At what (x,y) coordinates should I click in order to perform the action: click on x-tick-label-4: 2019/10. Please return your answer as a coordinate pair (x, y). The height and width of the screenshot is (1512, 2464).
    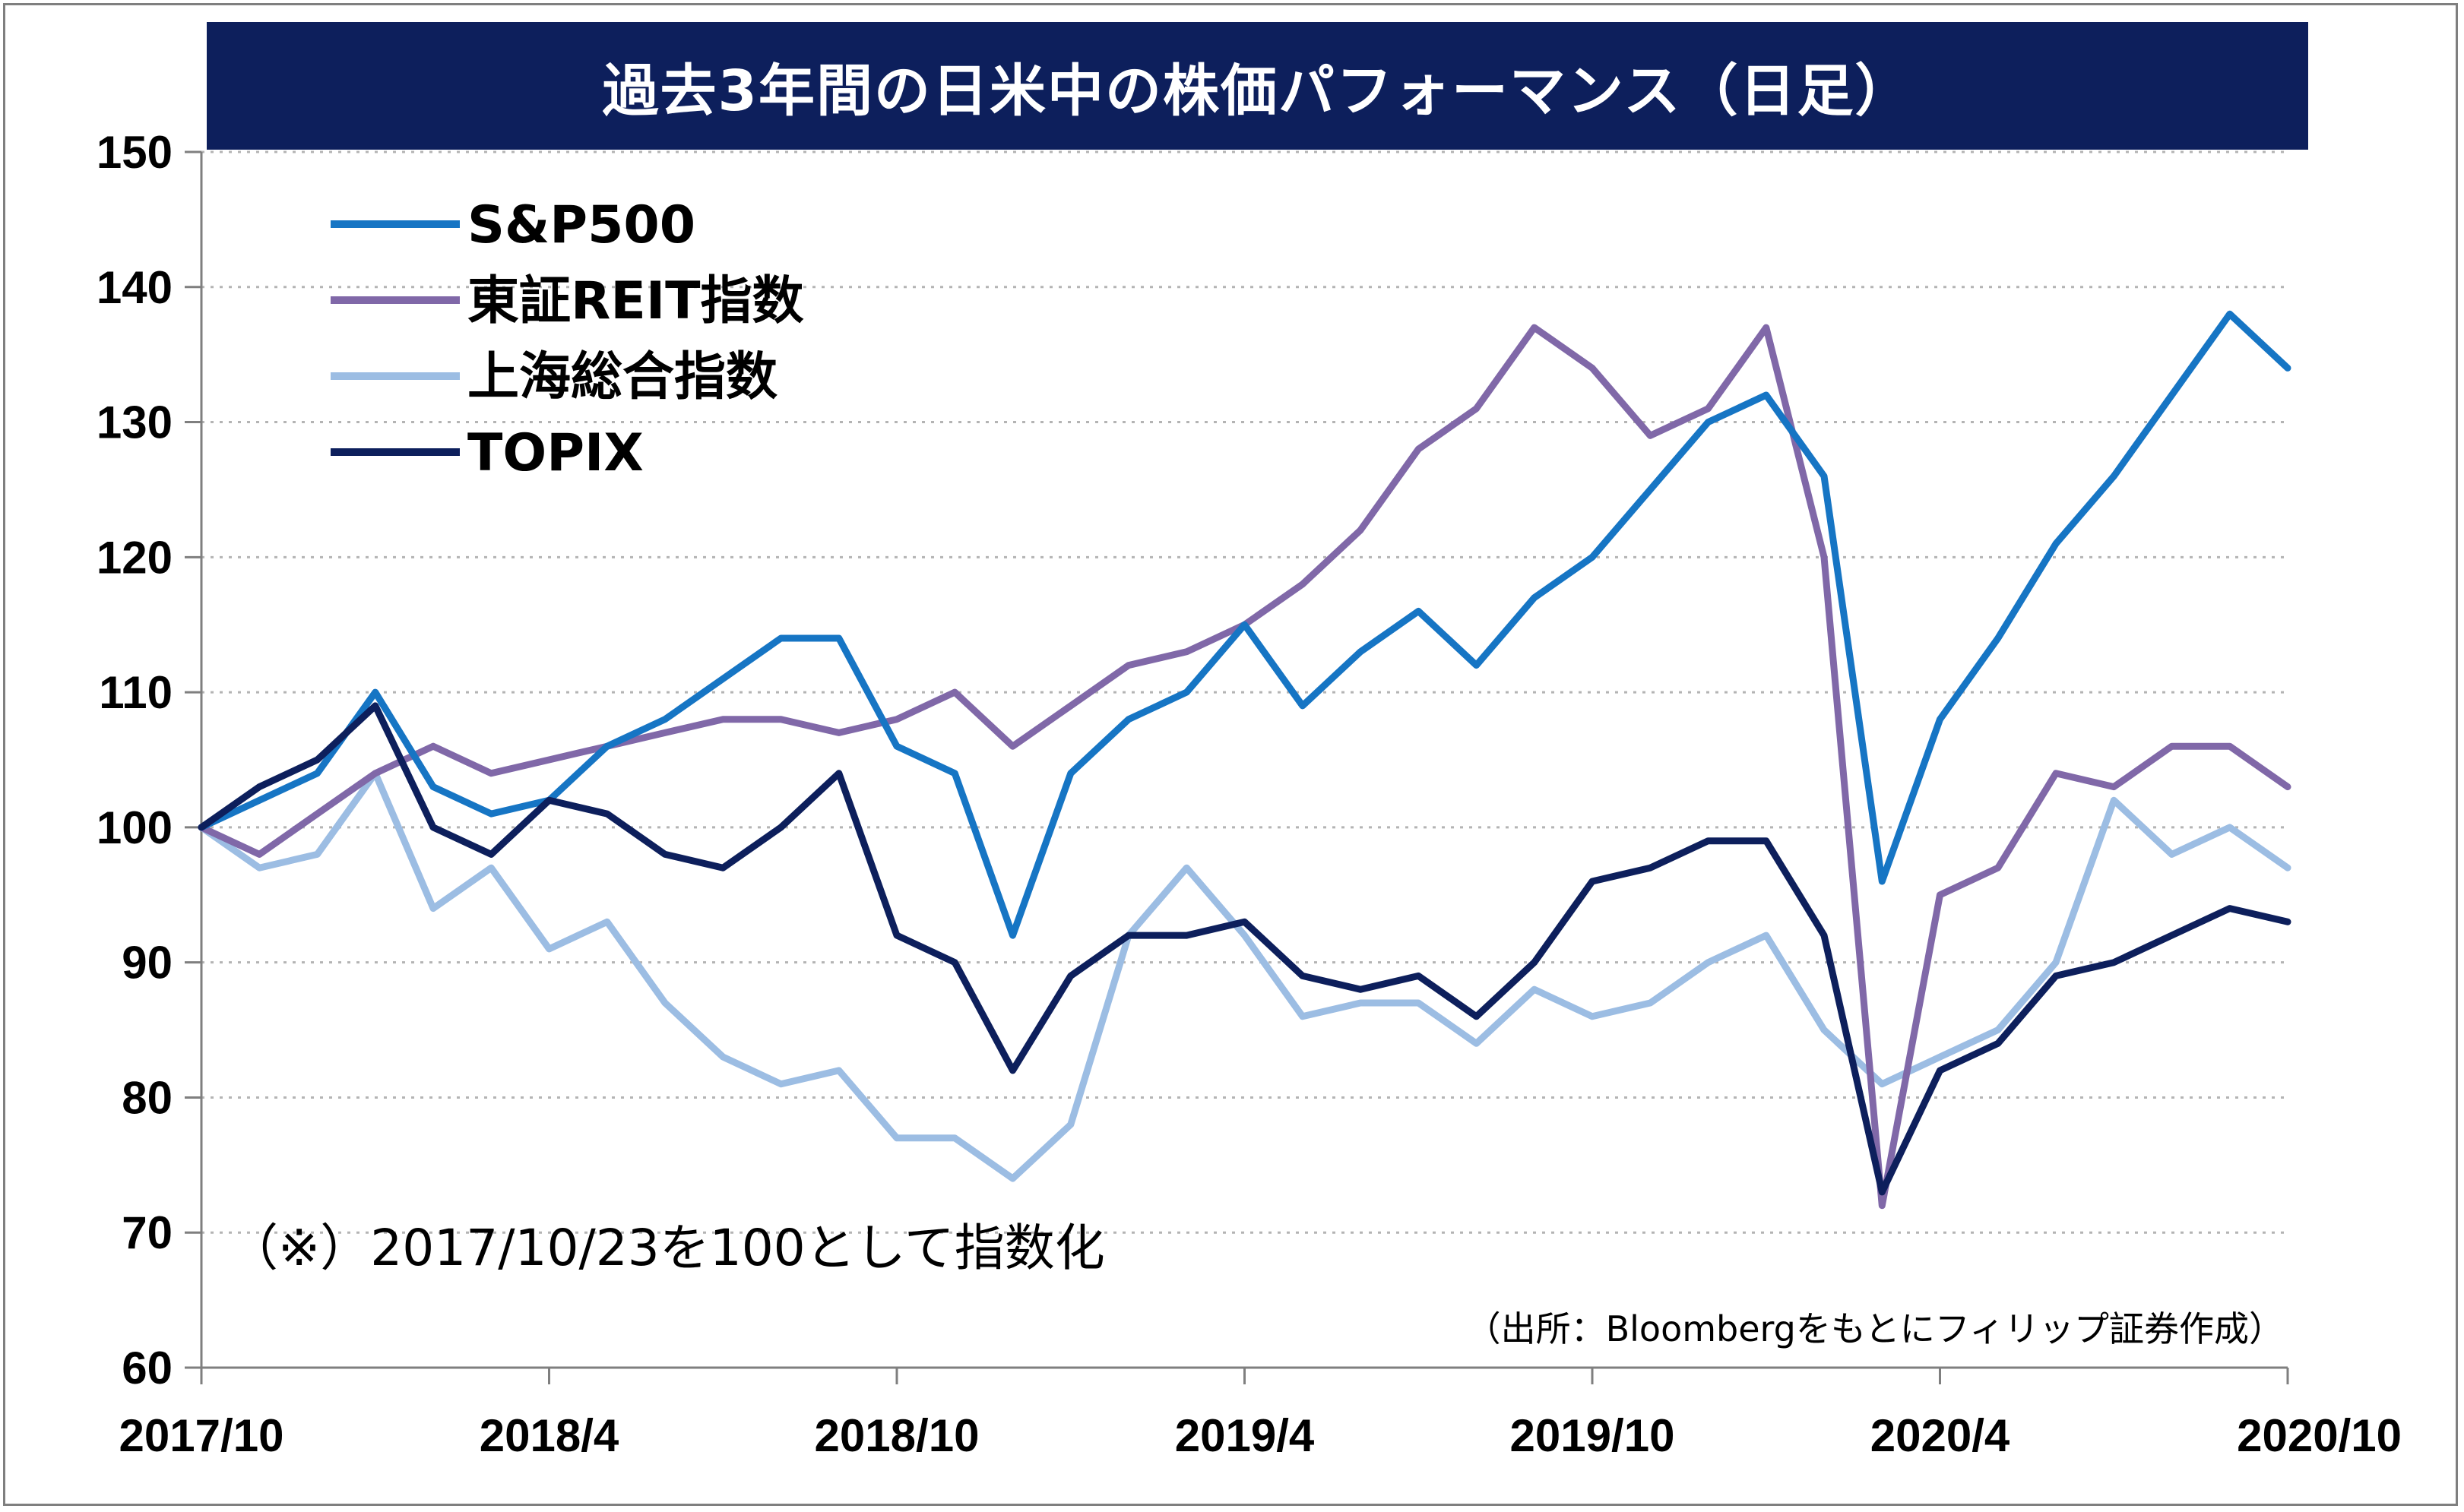
    Looking at the image, I should click on (1592, 1435).